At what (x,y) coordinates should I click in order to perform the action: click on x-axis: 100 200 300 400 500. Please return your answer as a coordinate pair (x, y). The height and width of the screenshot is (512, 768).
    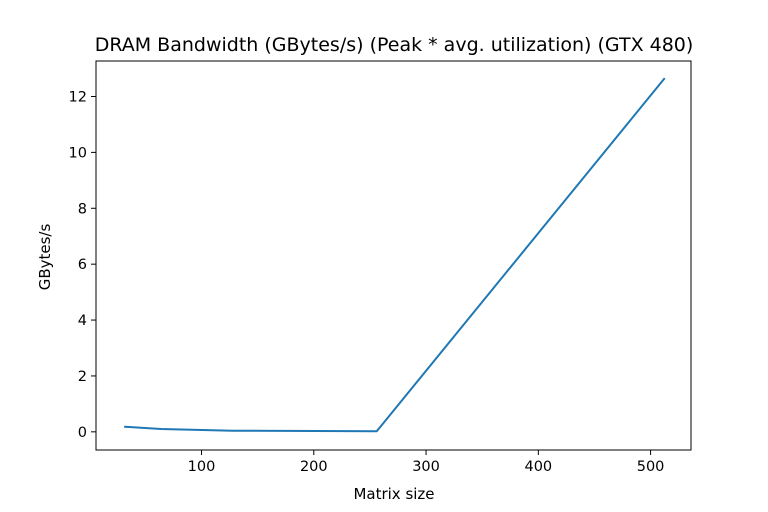
    Looking at the image, I should click on (426, 462).